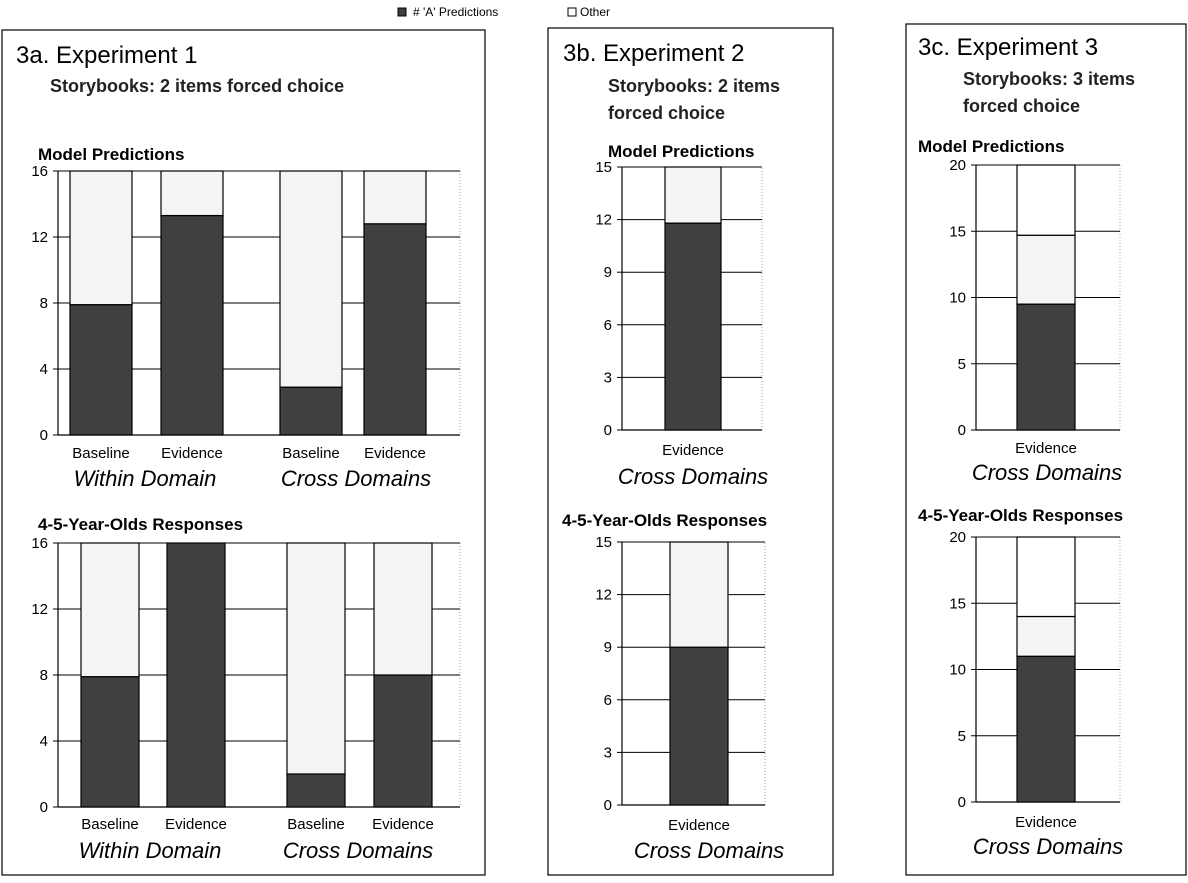 This screenshot has height=883, width=1188. I want to click on panel-heading-3a: 3a. Experiment 1, so click(106, 55).